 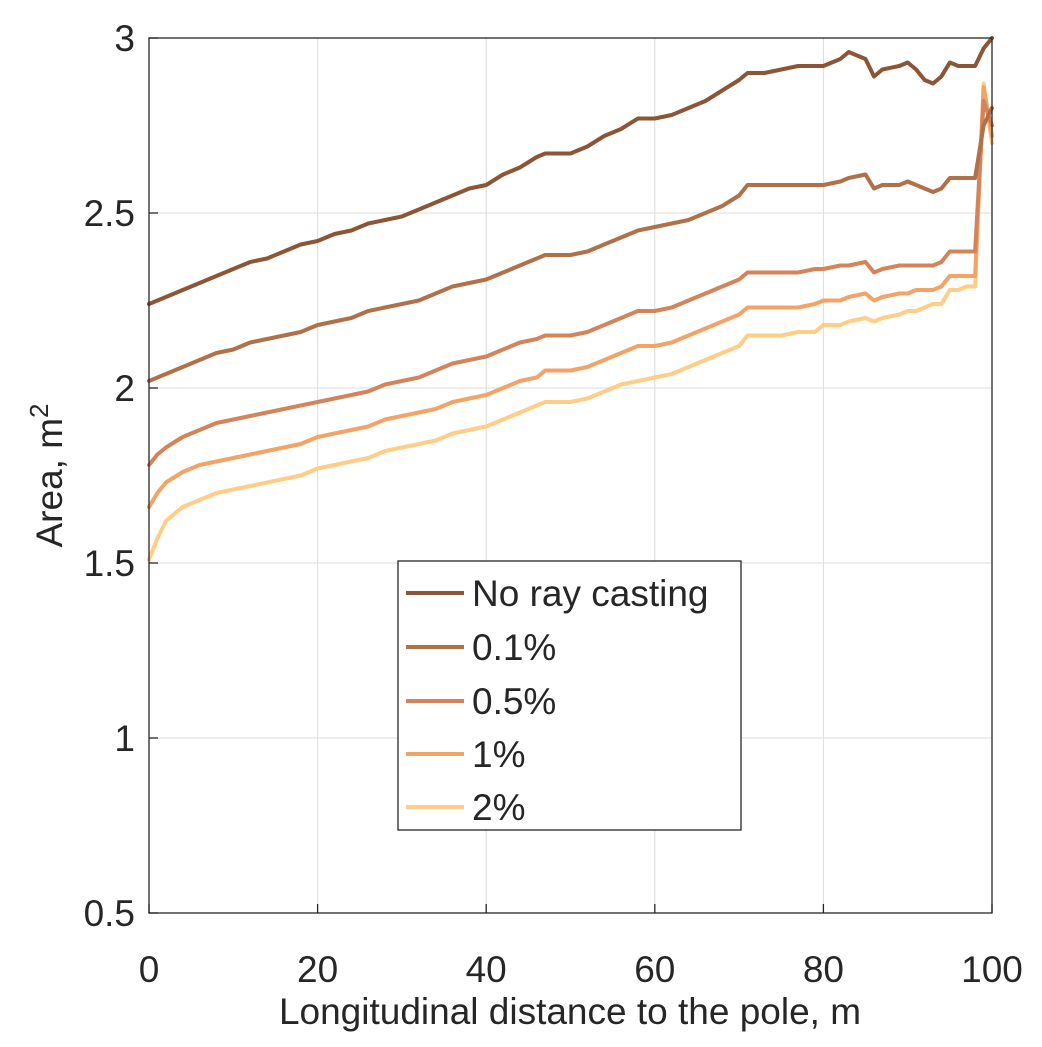 What do you see at coordinates (570, 1011) in the screenshot?
I see `x-axis-label: Longitudinal distance to the pole, m` at bounding box center [570, 1011].